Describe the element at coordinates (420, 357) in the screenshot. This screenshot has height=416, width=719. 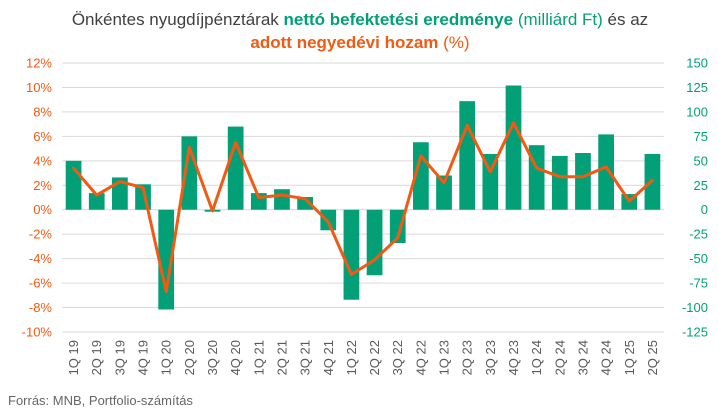
I see `x-axis-tick-label: 4Q 22` at that location.